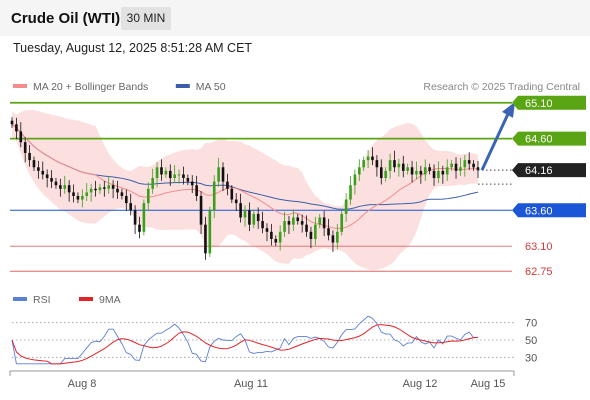  Describe the element at coordinates (539, 247) in the screenshot. I see `support-label-0: 63.10` at that location.